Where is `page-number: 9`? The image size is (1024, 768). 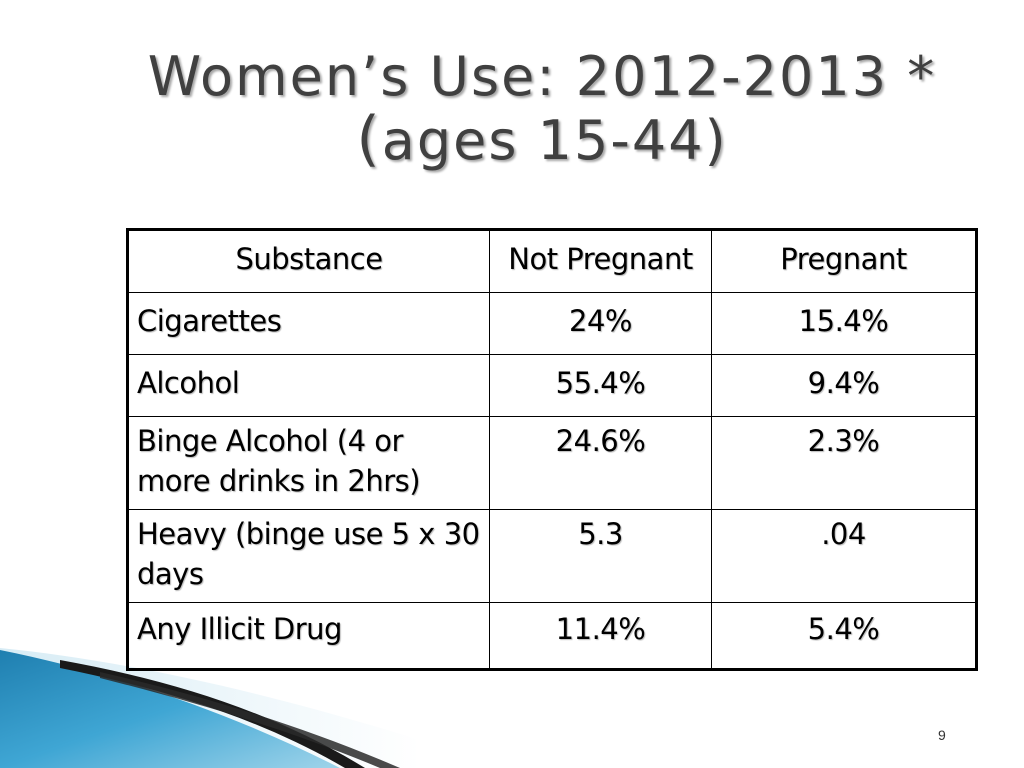 page-number: 9 is located at coordinates (942, 735).